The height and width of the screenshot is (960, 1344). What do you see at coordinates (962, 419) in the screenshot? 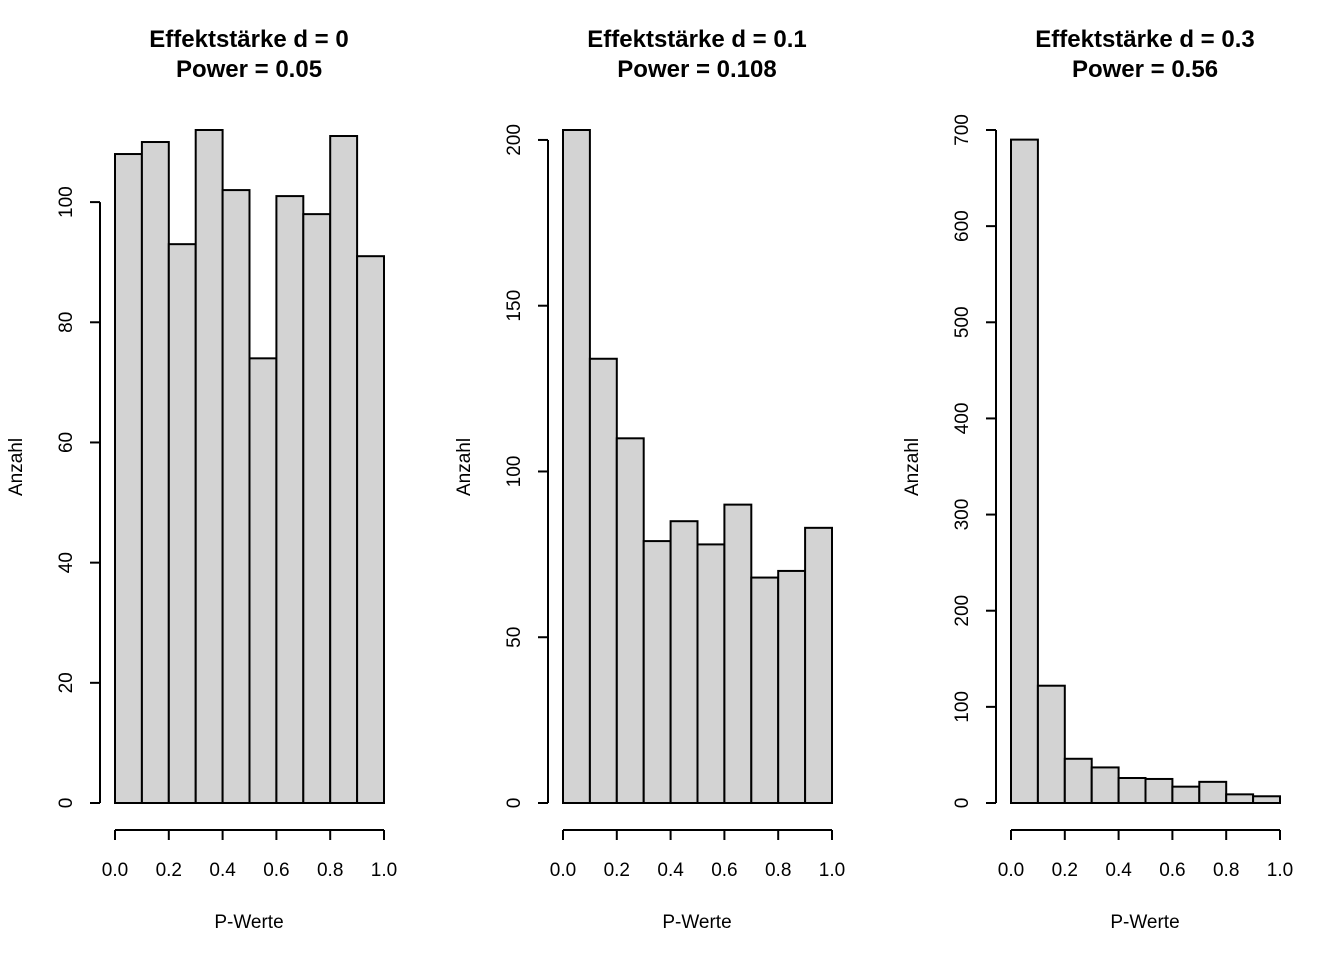
I see `y-tick-label: 400` at bounding box center [962, 419].